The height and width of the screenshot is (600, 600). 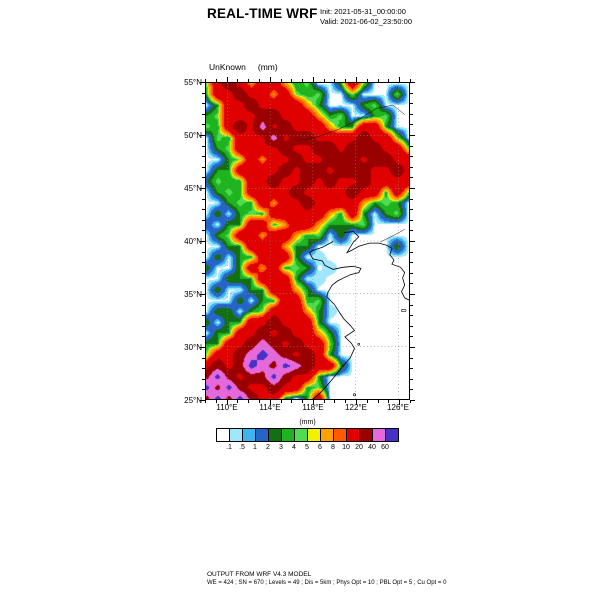 I want to click on x-axis-label: 118°E, so click(x=313, y=407).